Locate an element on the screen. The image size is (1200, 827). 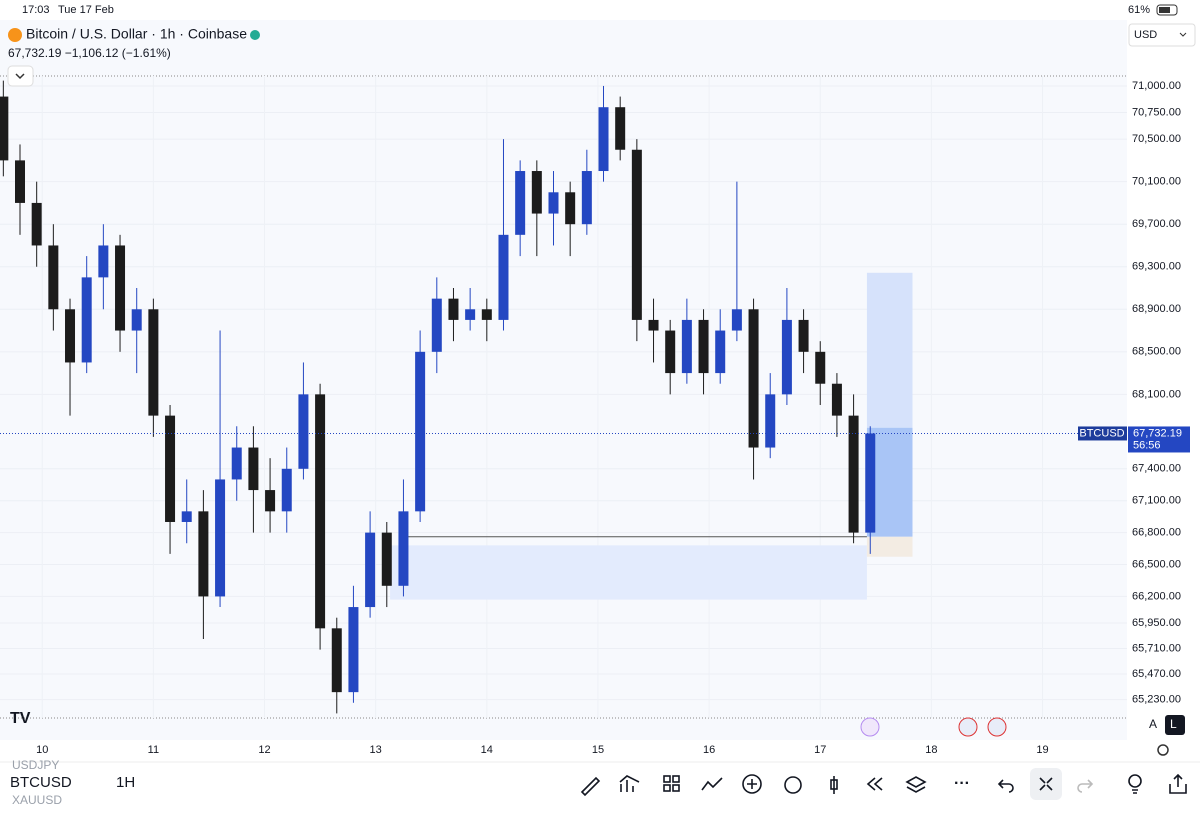
y-tick-label: 65,470.00 is located at coordinates (1156, 674).